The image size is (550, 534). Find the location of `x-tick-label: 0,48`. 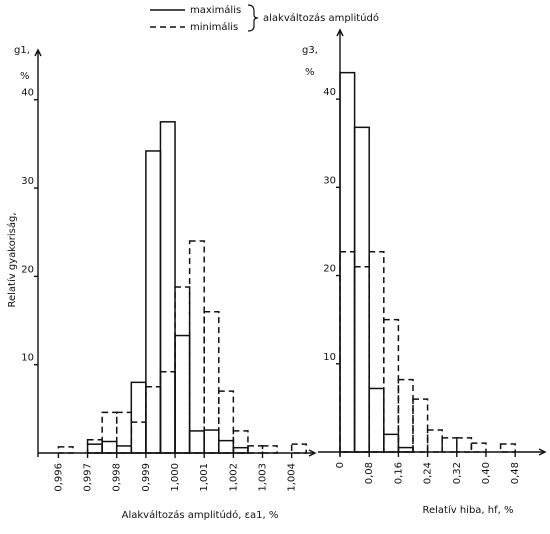

x-tick-label: 0,48 is located at coordinates (515, 473).